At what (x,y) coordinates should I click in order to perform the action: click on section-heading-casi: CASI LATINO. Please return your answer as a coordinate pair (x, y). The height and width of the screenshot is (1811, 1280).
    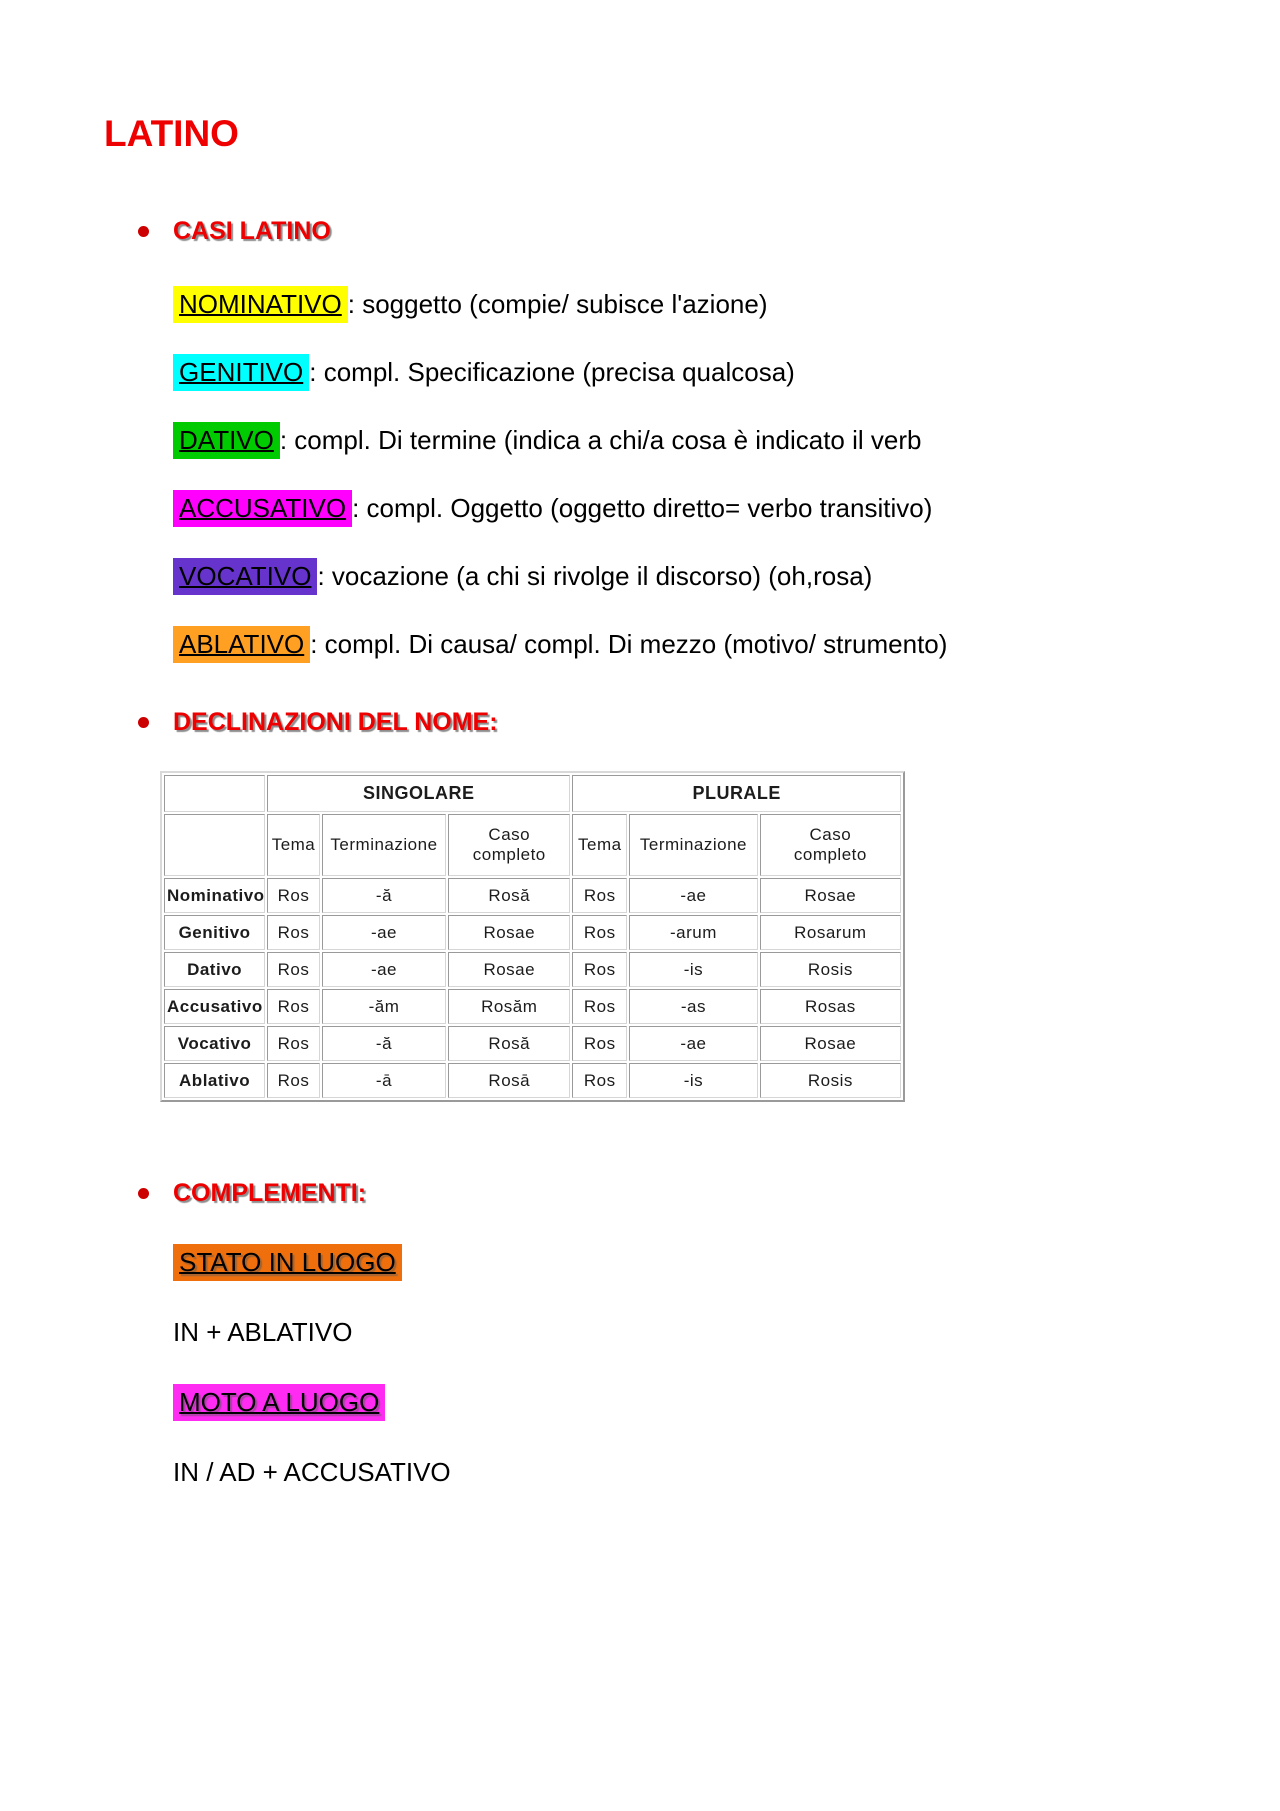
    Looking at the image, I should click on (709, 231).